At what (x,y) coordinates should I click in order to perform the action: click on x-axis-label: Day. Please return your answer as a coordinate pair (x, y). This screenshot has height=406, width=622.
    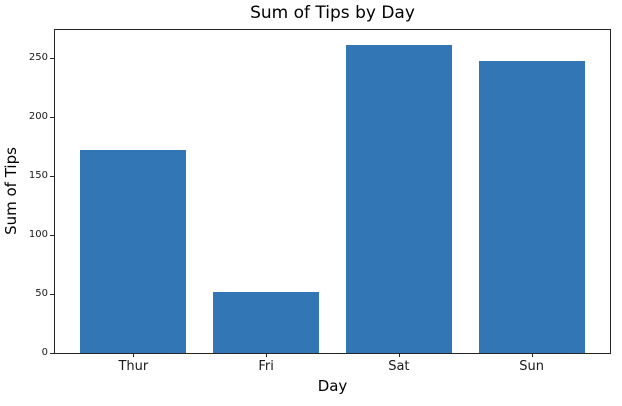
    Looking at the image, I should click on (332, 386).